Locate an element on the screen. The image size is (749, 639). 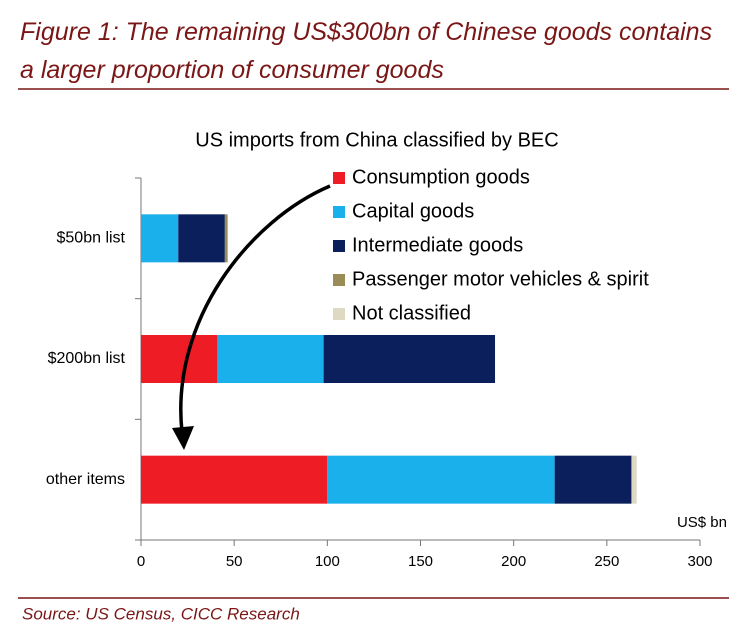
arrow-head is located at coordinates (183, 438).